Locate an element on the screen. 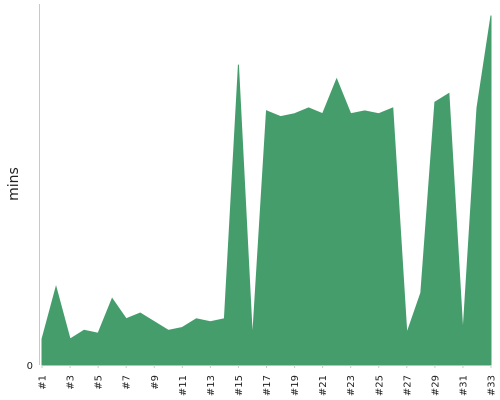 Image resolution: width=500 pixels, height=400 pixels. y-axis-title: mins is located at coordinates (14, 184).